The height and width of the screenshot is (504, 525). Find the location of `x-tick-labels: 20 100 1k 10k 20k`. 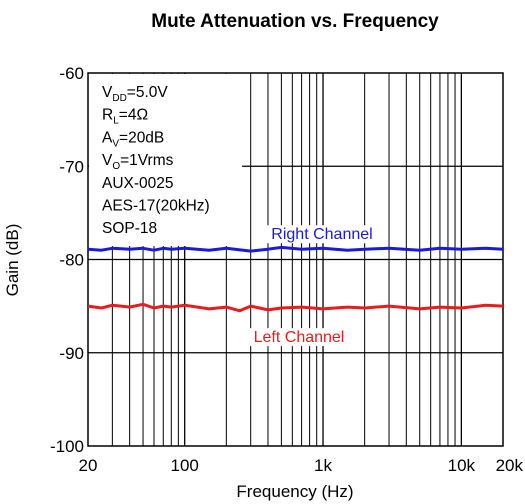

x-tick-labels: 20 100 1k 10k 20k is located at coordinates (301, 465).